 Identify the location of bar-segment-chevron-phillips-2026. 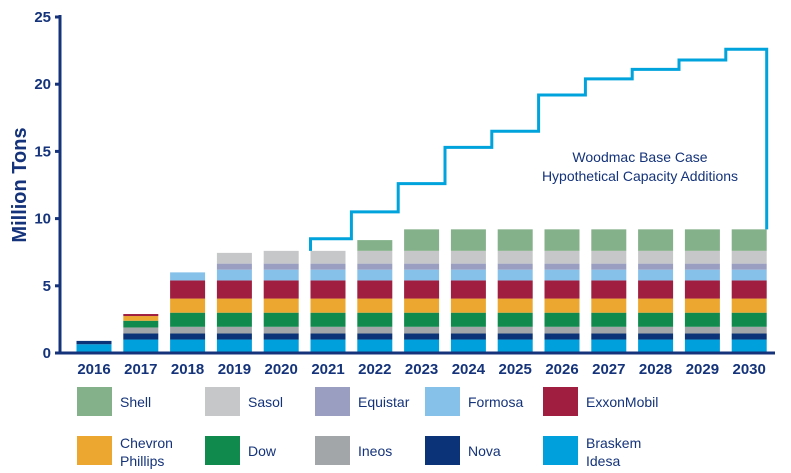
(562, 305).